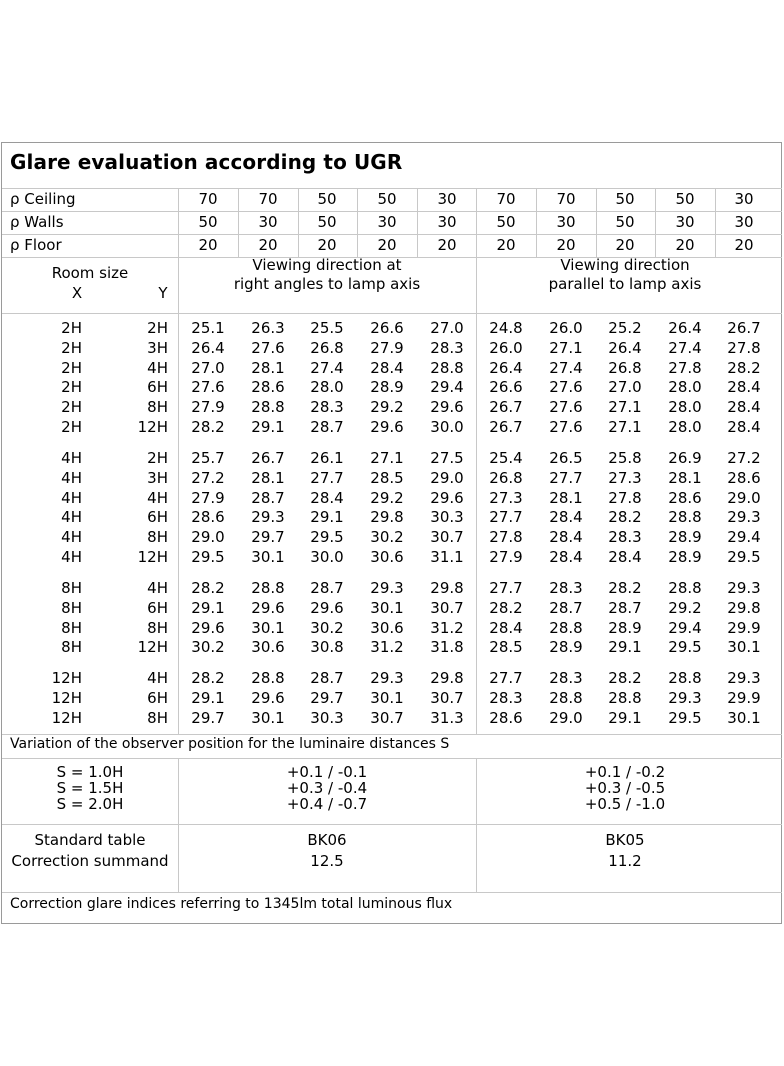 Image resolution: width=784 pixels, height=1066 pixels. I want to click on room-x: 12H, so click(66, 678).